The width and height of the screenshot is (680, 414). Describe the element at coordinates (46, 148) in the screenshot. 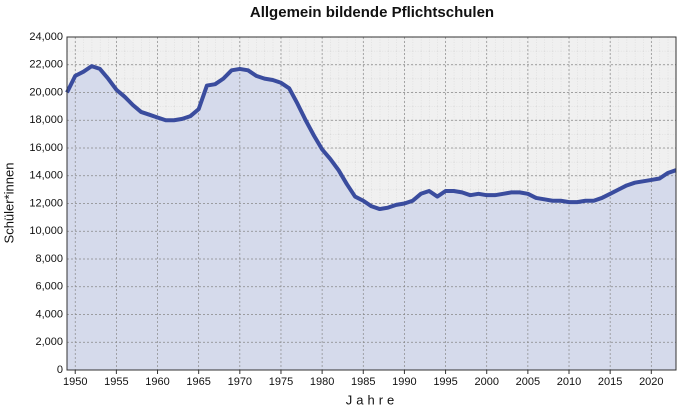

I see `y-tick-label: 16,000` at that location.